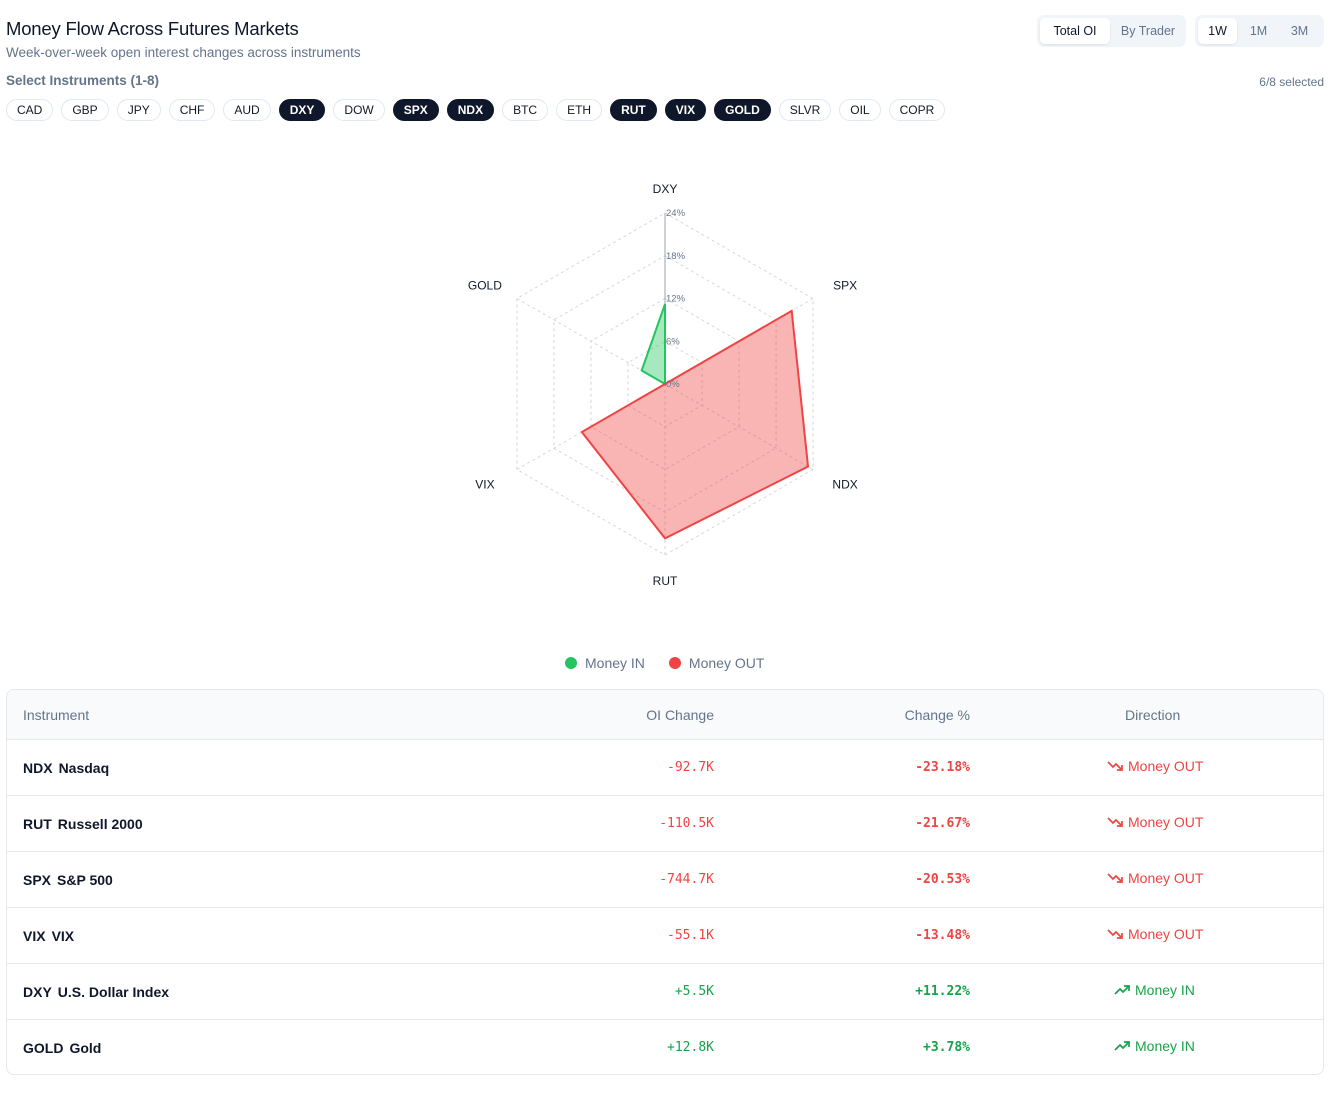 This screenshot has width=1341, height=1094. Describe the element at coordinates (742, 110) in the screenshot. I see `instrument-chip-gold: GOLD` at that location.